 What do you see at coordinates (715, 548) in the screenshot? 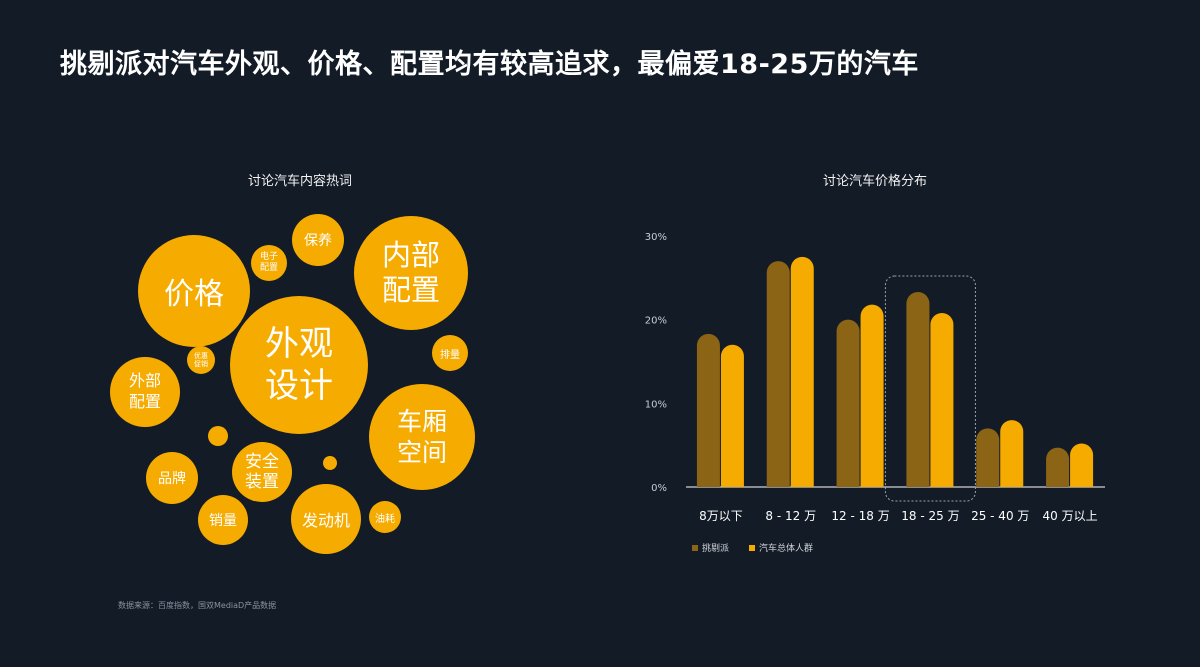
I see `legend-label: 挑剔派` at bounding box center [715, 548].